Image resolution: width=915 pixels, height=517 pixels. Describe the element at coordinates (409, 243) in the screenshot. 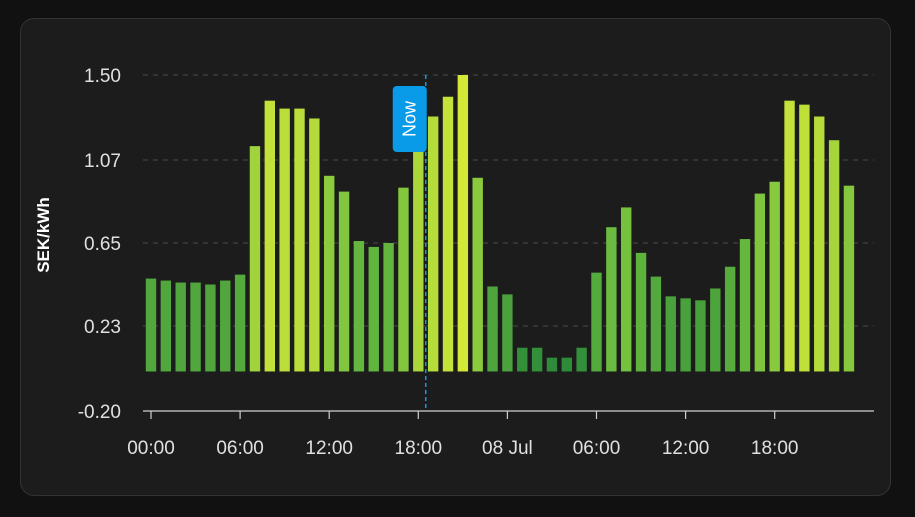

I see `now-marker: Now` at that location.